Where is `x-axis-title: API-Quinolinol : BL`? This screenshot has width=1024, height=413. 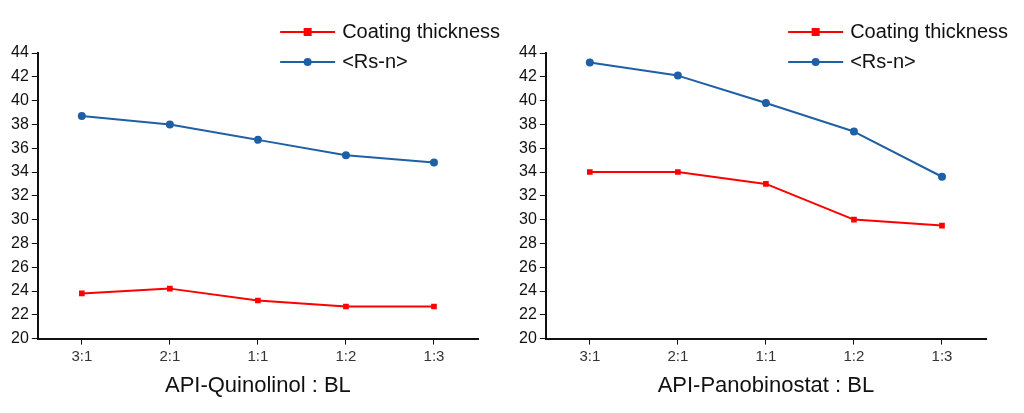 x-axis-title: API-Quinolinol : BL is located at coordinates (257, 384).